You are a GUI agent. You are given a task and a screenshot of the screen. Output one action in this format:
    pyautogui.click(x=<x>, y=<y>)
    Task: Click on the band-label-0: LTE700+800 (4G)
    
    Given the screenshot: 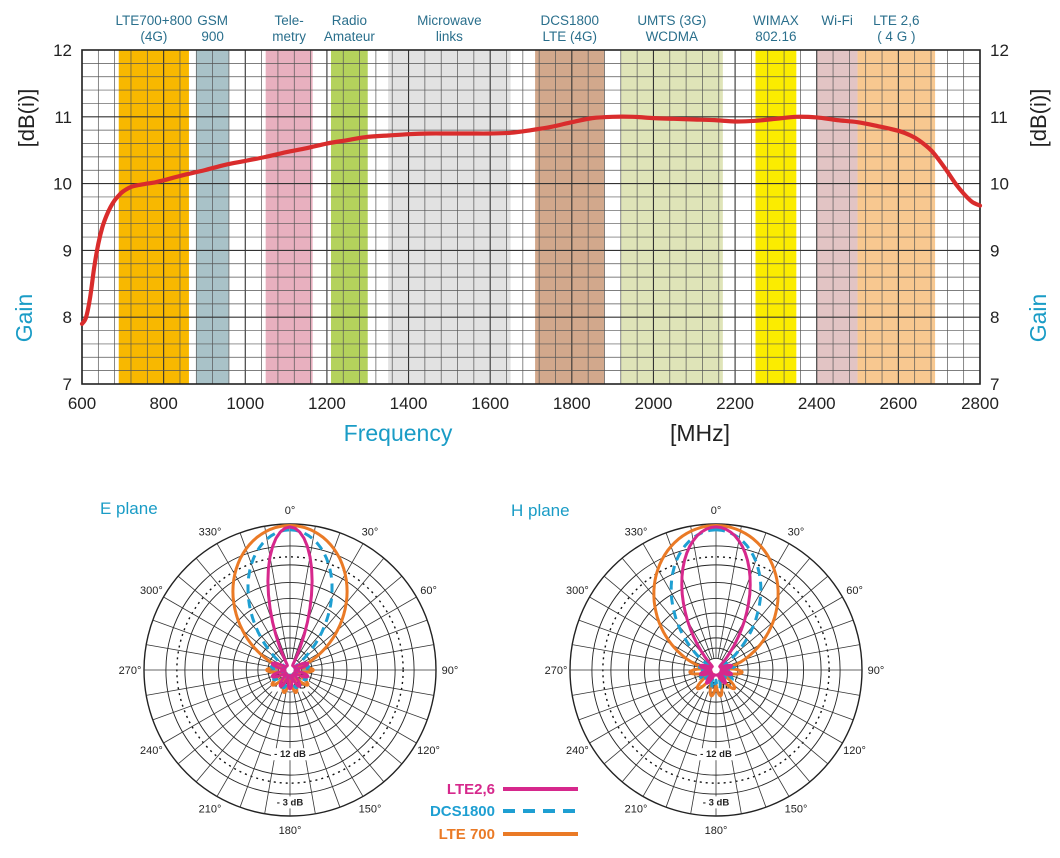 What is the action you would take?
    pyautogui.click(x=153, y=28)
    